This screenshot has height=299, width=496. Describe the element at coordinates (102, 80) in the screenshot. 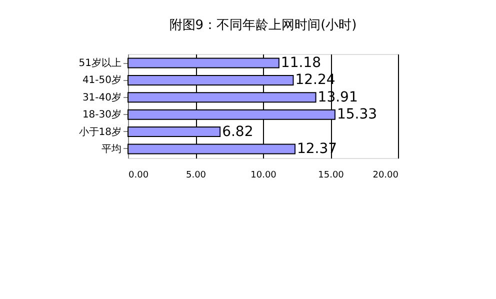

I see `y-tick-label: 41-50岁` at that location.